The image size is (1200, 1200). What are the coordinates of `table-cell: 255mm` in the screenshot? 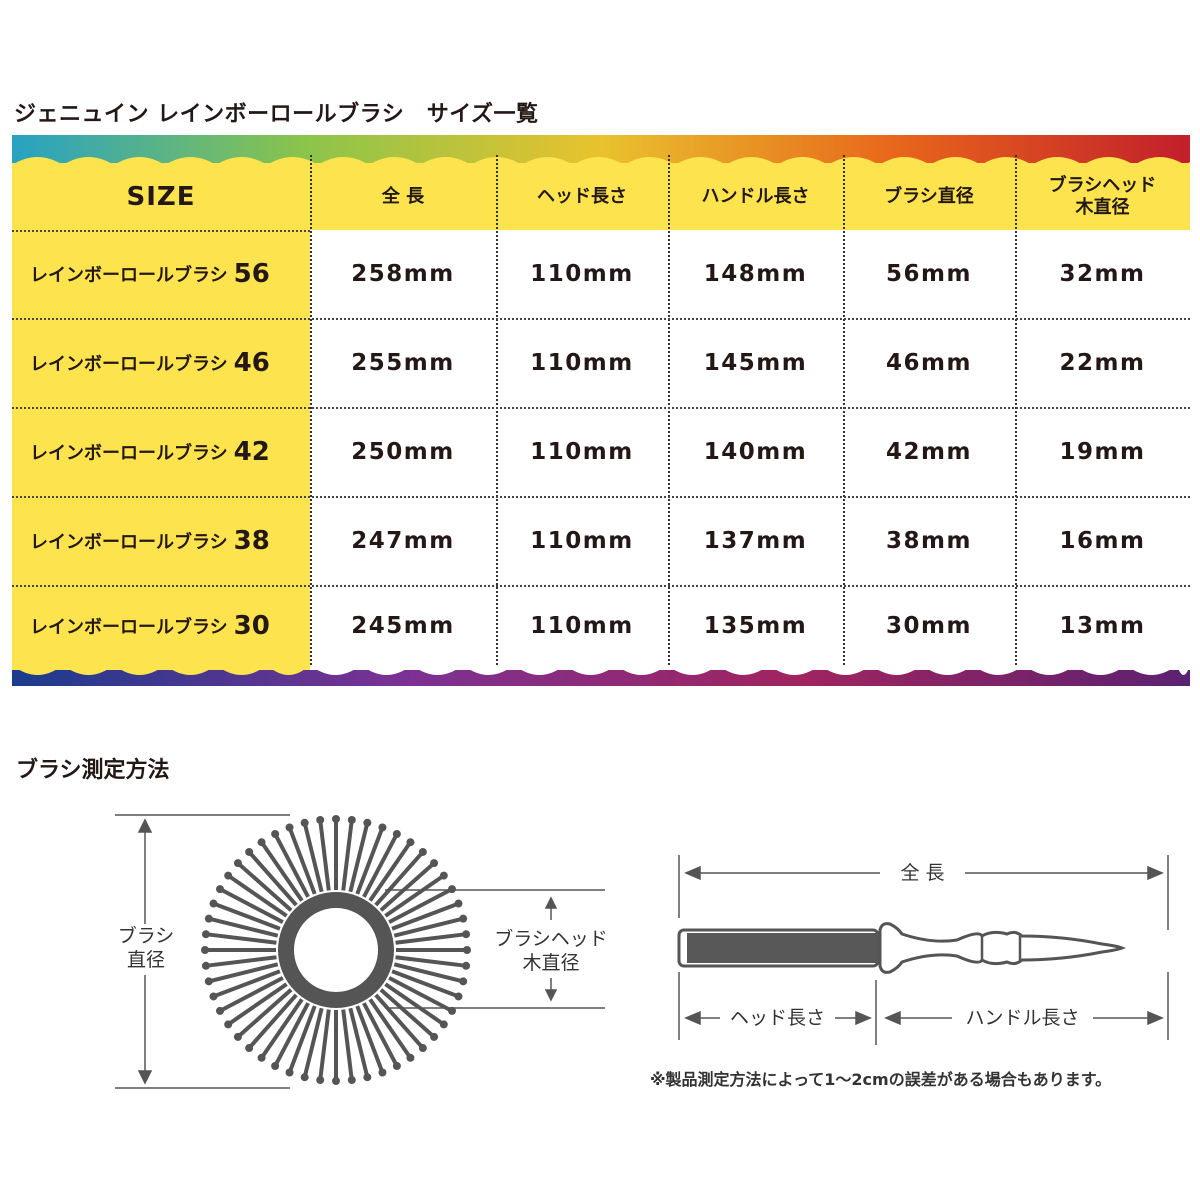 It's located at (403, 363).